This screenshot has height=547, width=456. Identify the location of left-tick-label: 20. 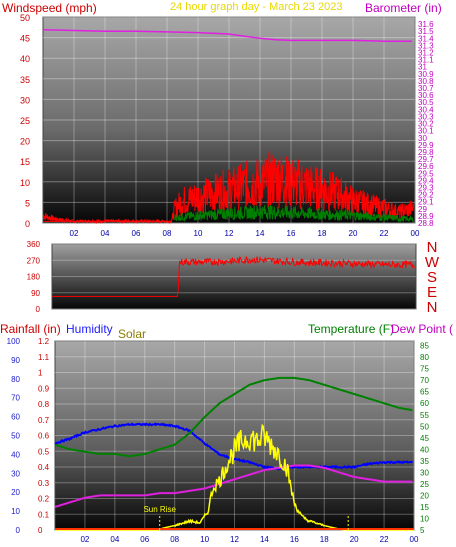
(25, 142).